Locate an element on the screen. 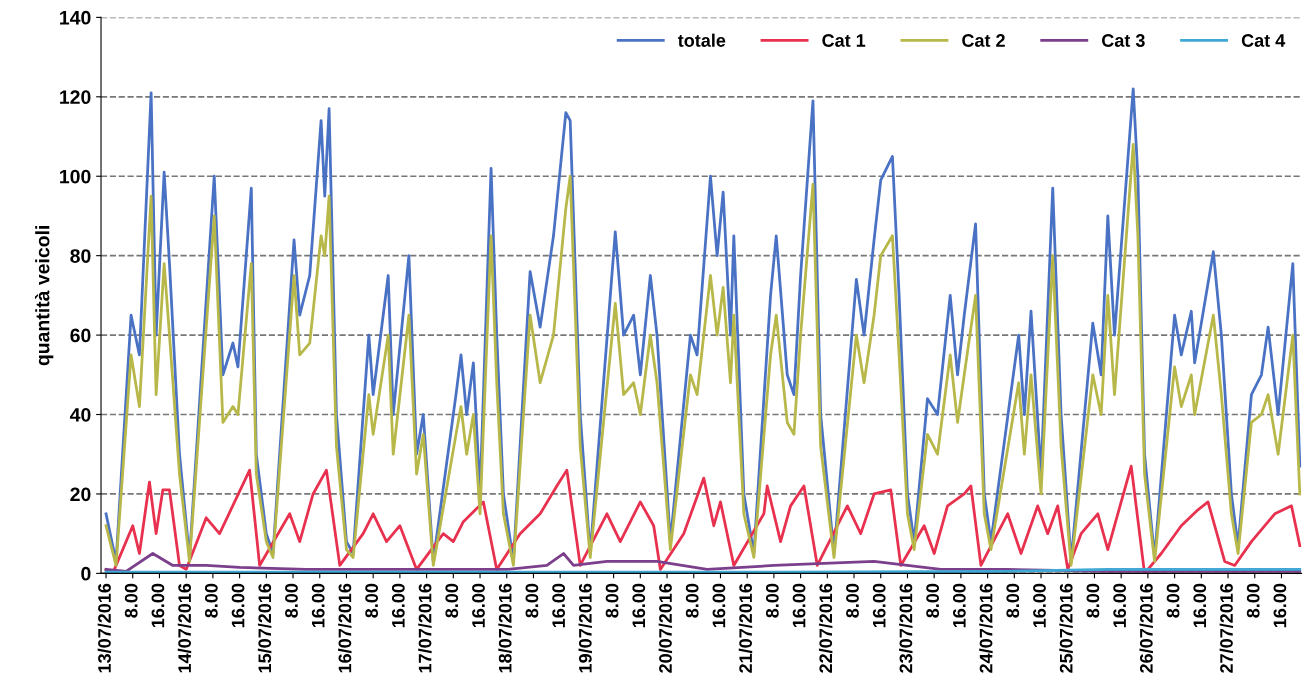 This screenshot has height=695, width=1312. y-tick-label: 40 is located at coordinates (80, 414).